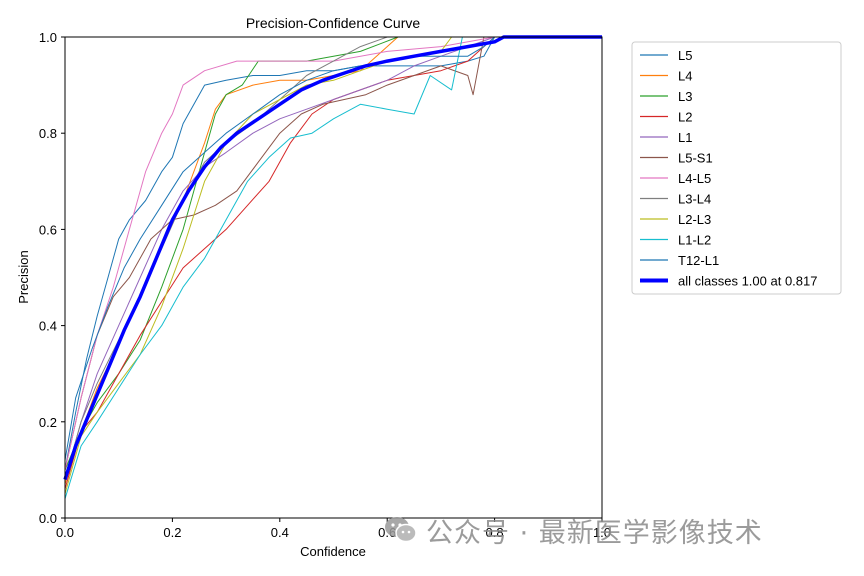  What do you see at coordinates (495, 532) in the screenshot?
I see `x-tick-label-4: 0.8` at bounding box center [495, 532].